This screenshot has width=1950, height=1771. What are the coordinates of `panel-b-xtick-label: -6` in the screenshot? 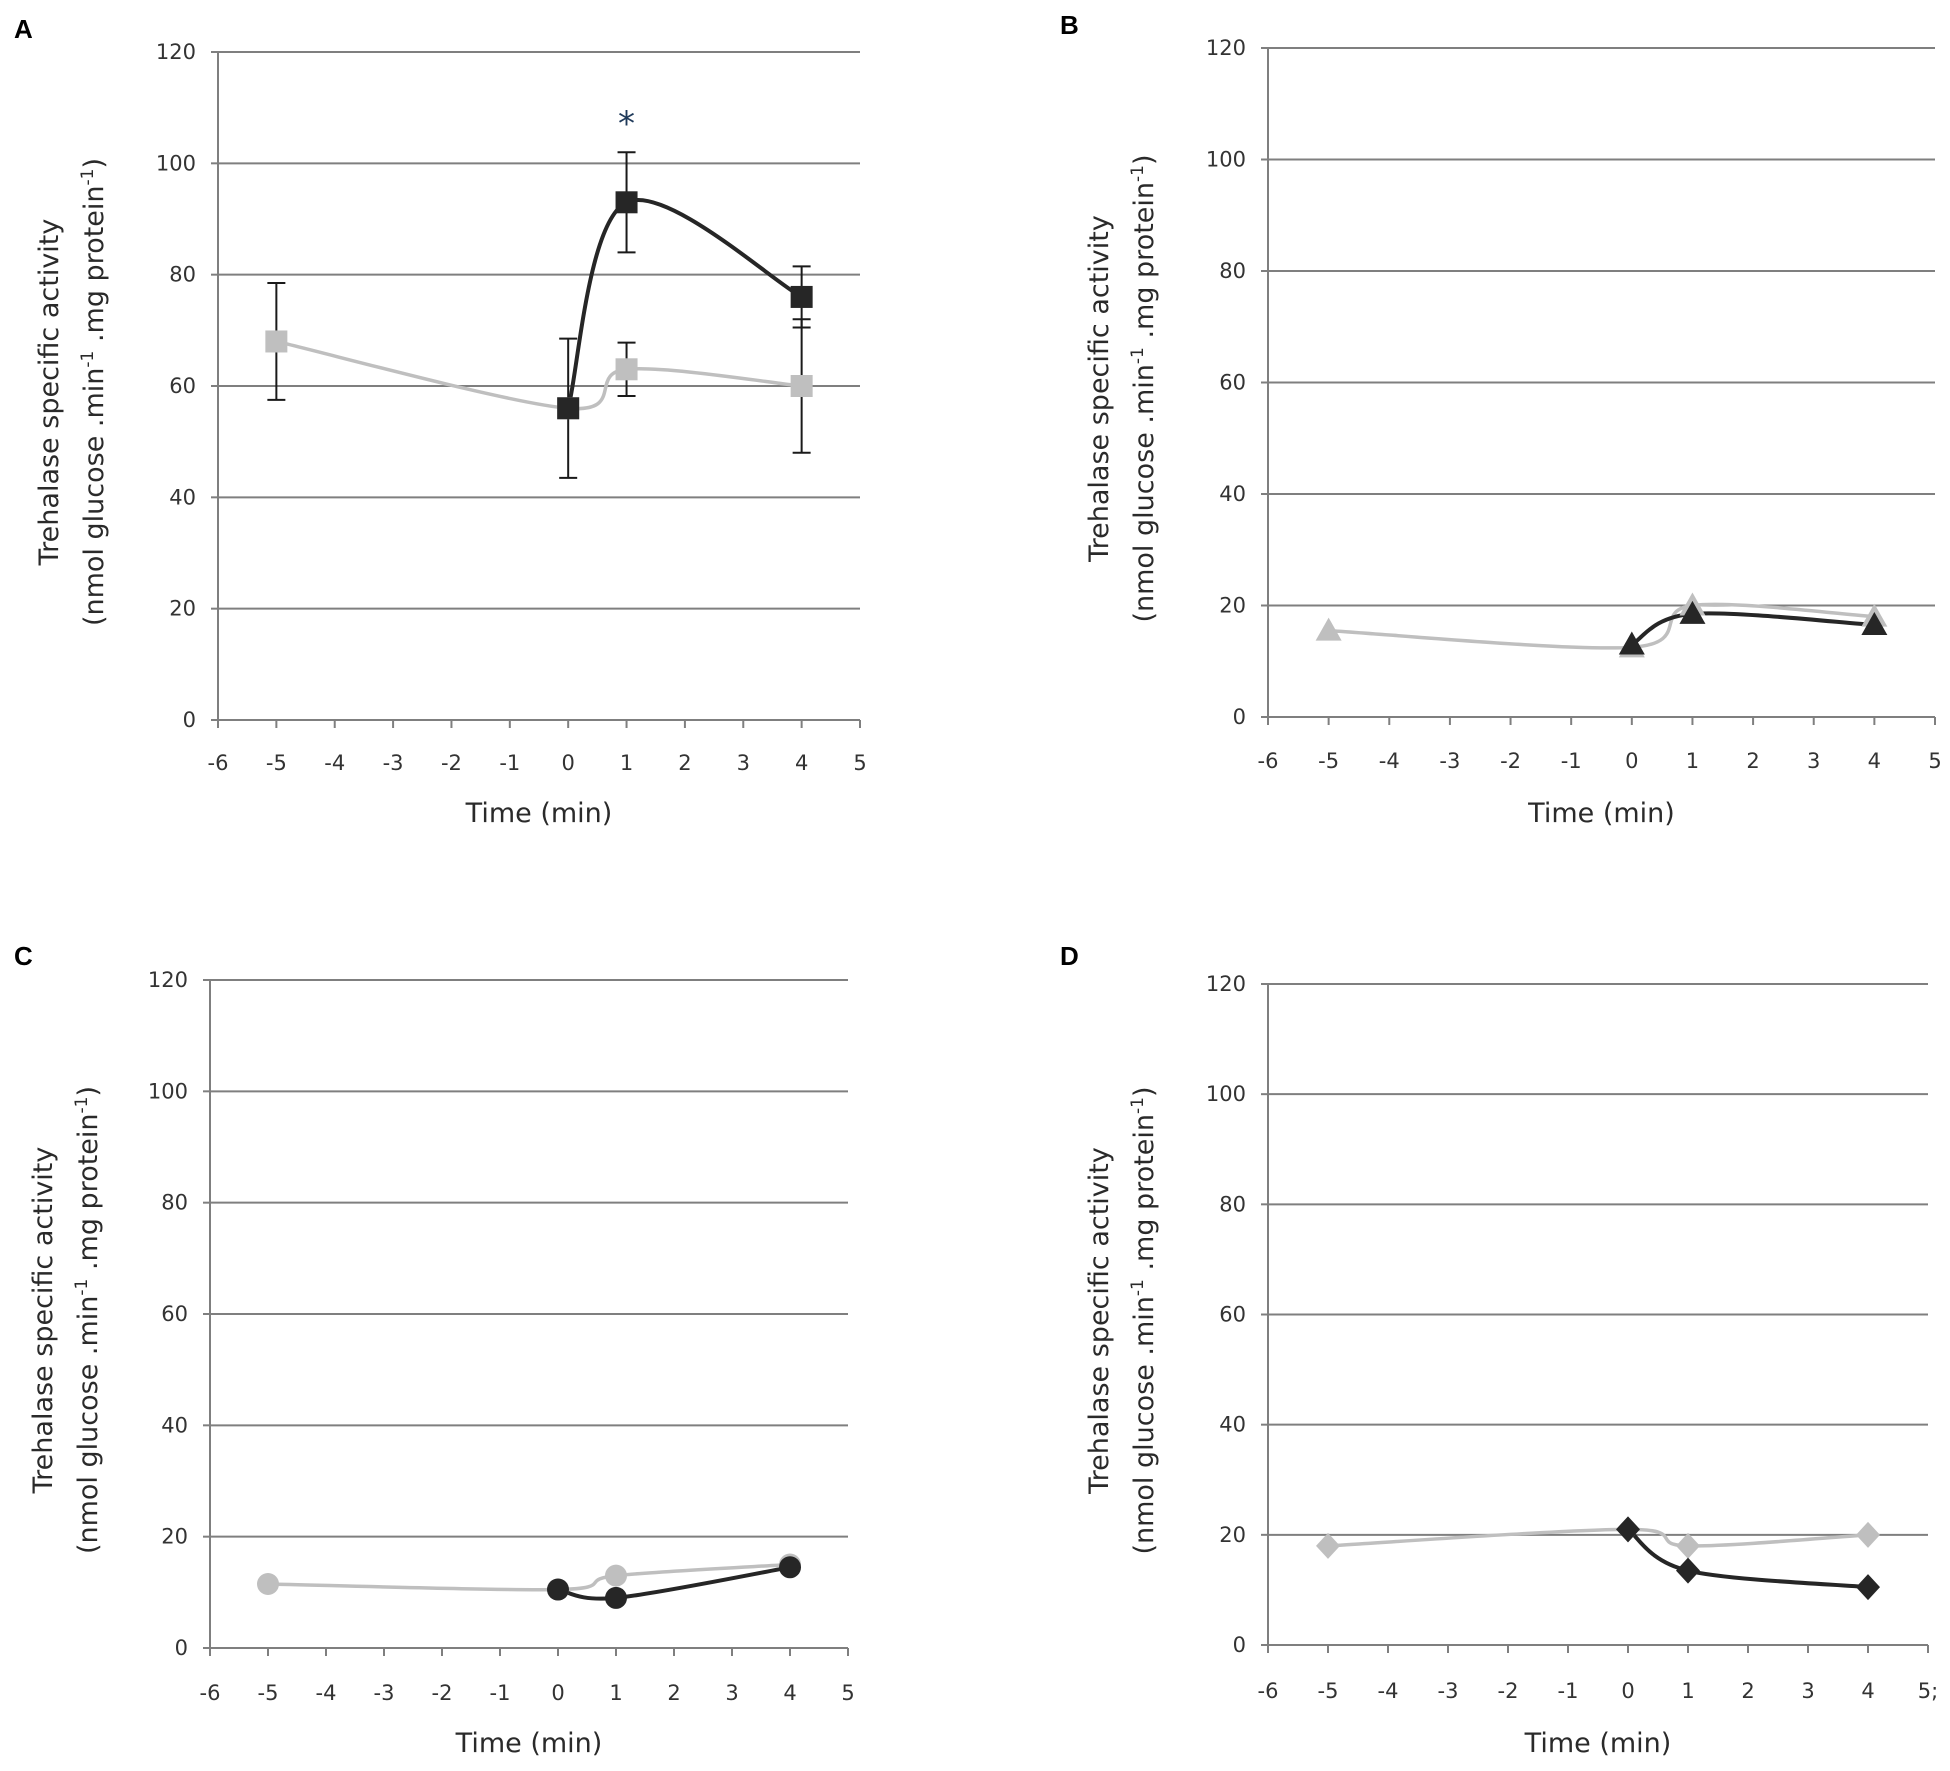 It's located at (1268, 761).